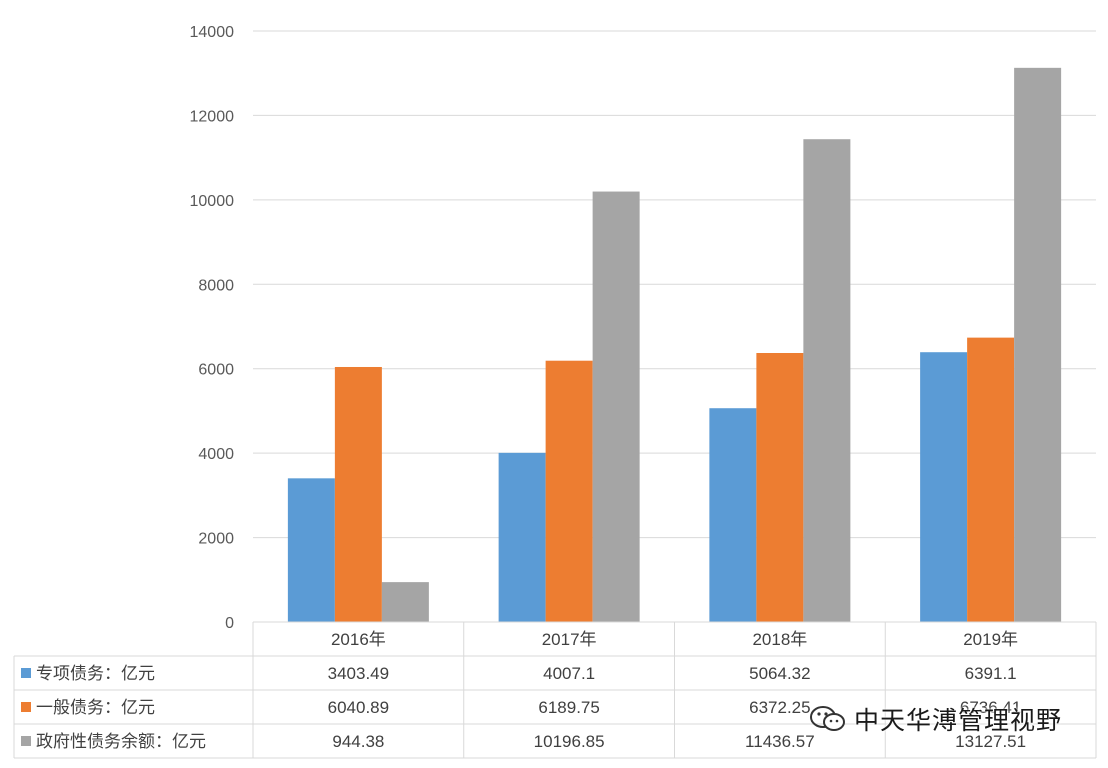 This screenshot has width=1108, height=768. I want to click on data-cell: 6189.75, so click(568, 707).